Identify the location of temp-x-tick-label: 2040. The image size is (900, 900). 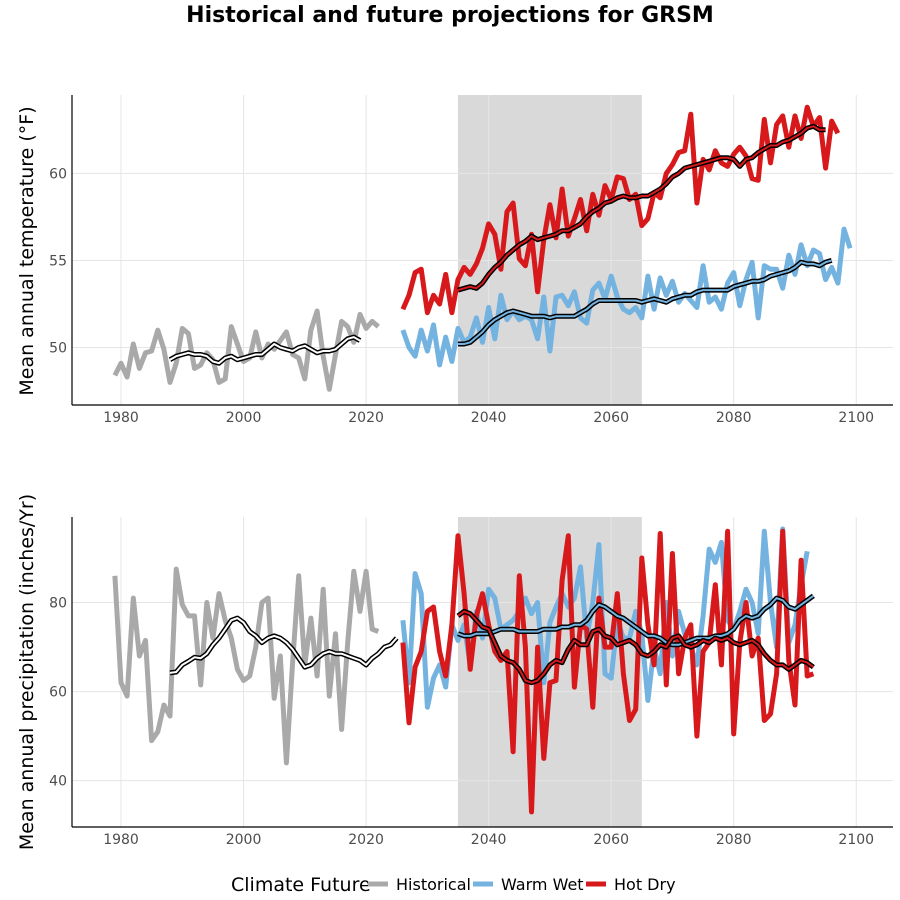
(489, 418).